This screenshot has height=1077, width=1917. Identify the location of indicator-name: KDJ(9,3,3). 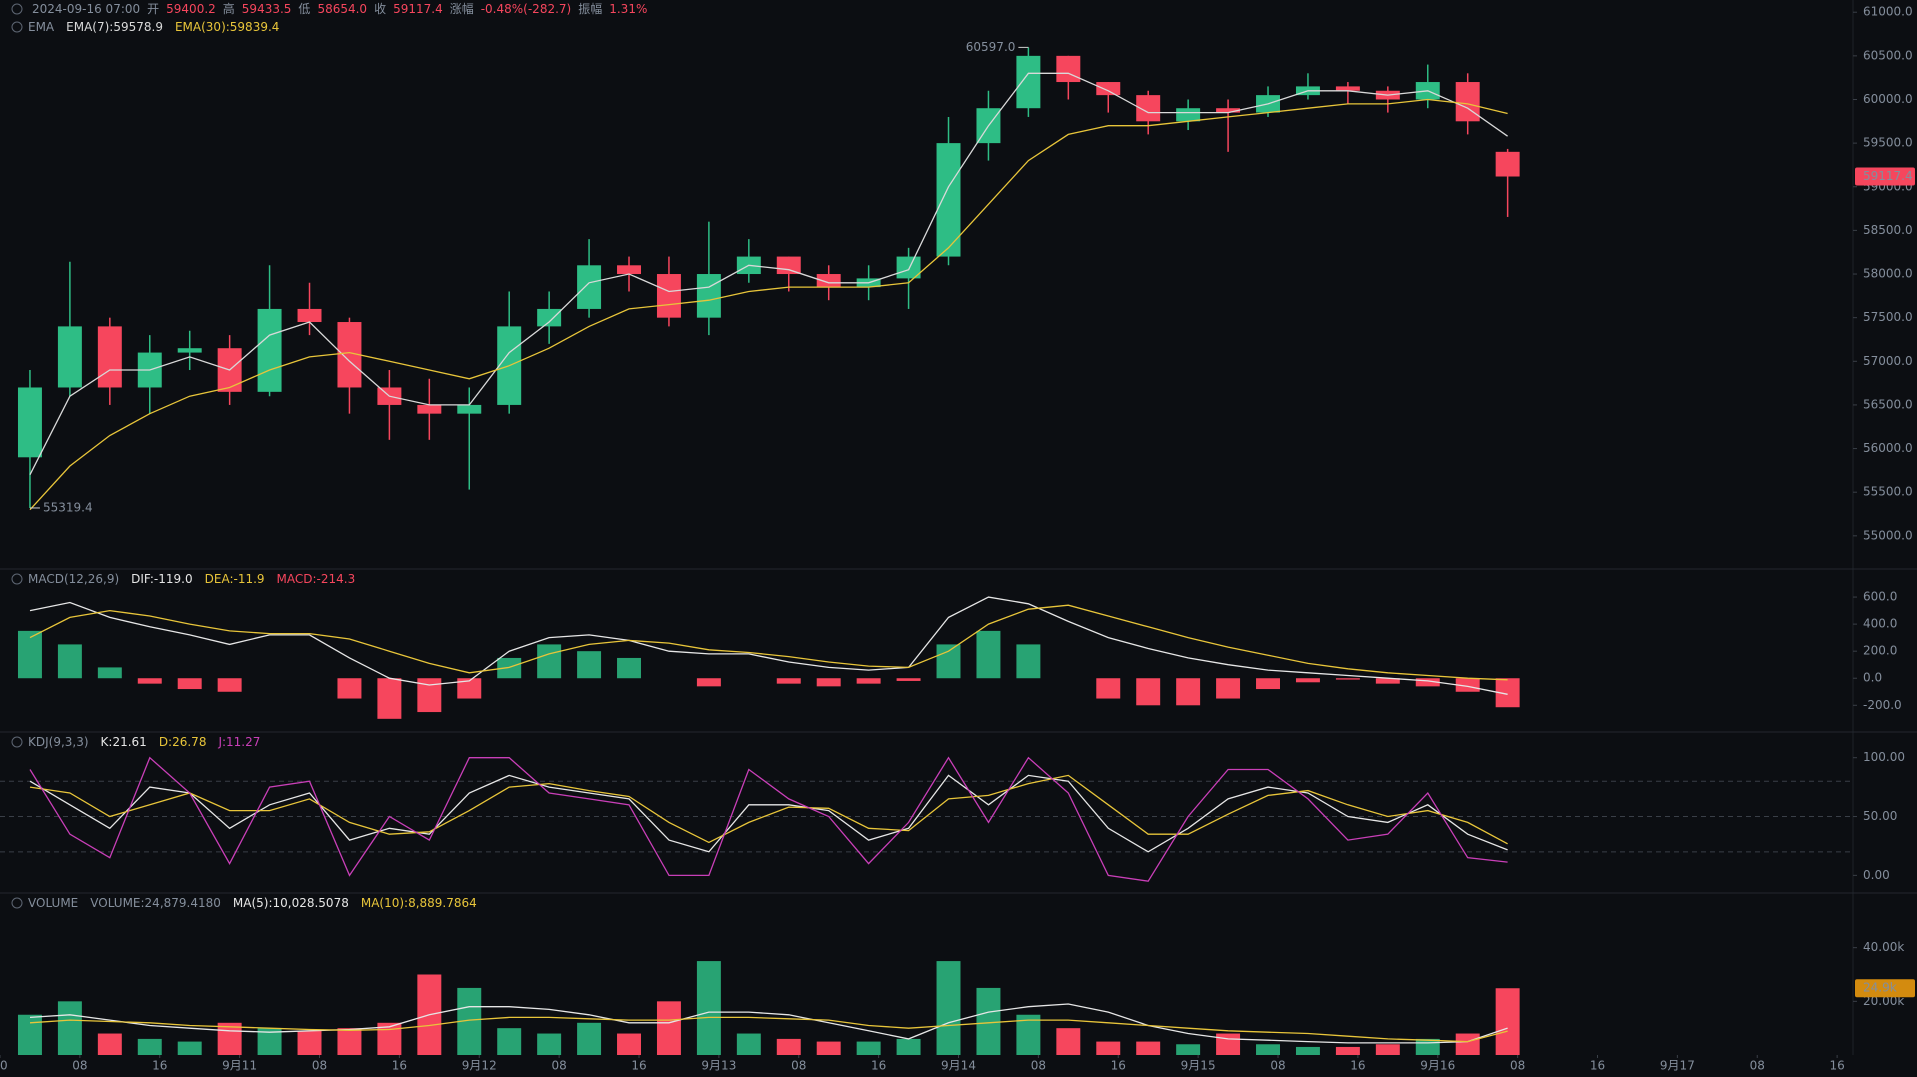
(58, 742).